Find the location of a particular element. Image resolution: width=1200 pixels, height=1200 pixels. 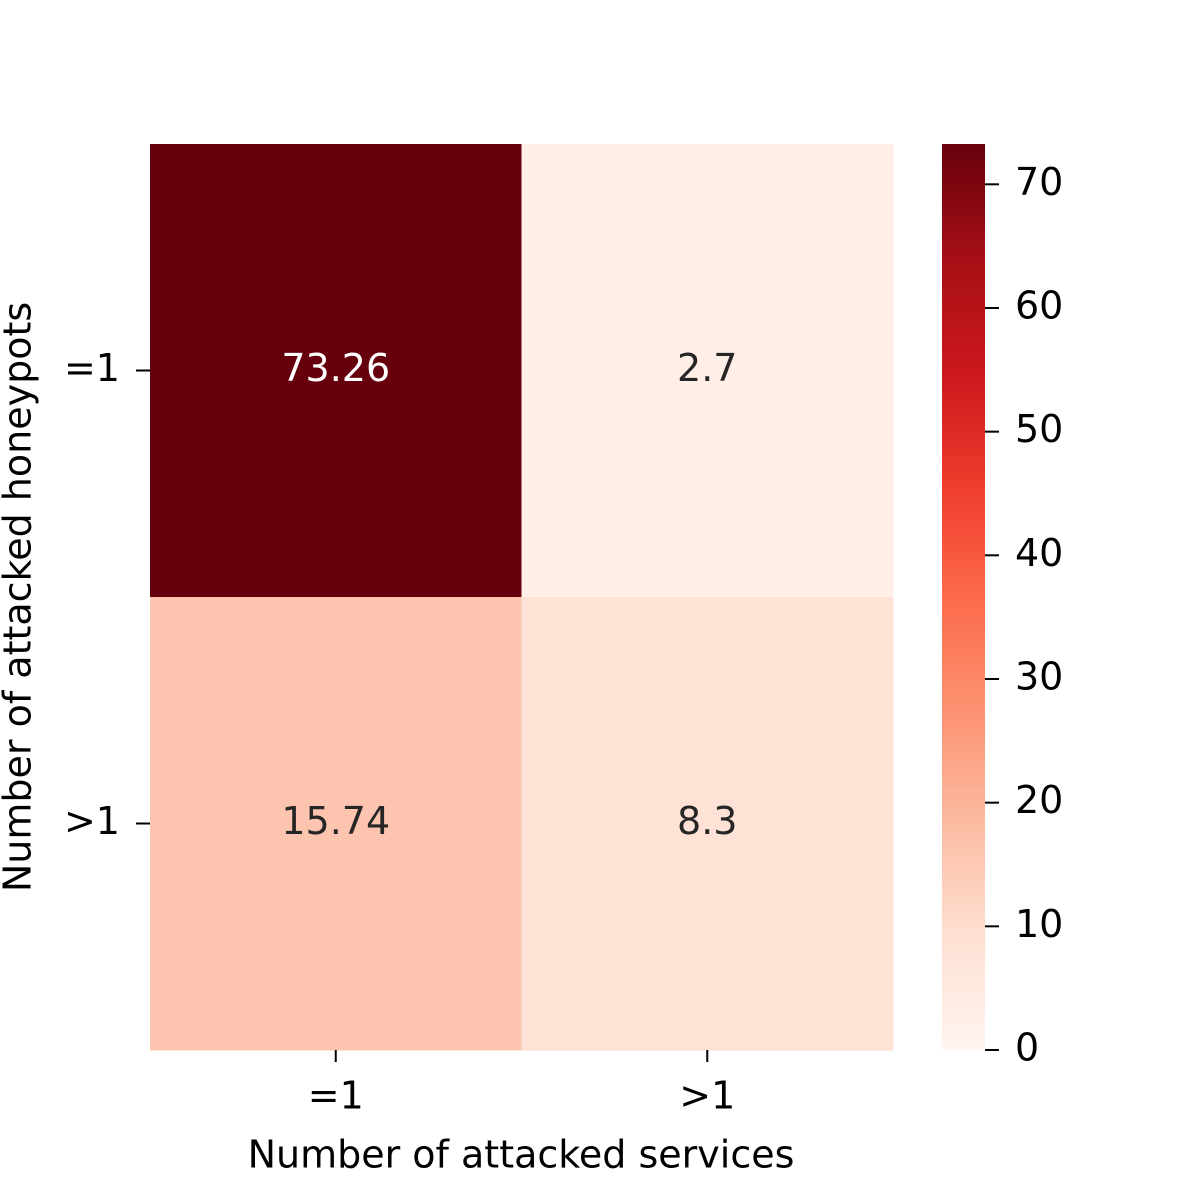

x-tick-label: =1 is located at coordinates (336, 1096).